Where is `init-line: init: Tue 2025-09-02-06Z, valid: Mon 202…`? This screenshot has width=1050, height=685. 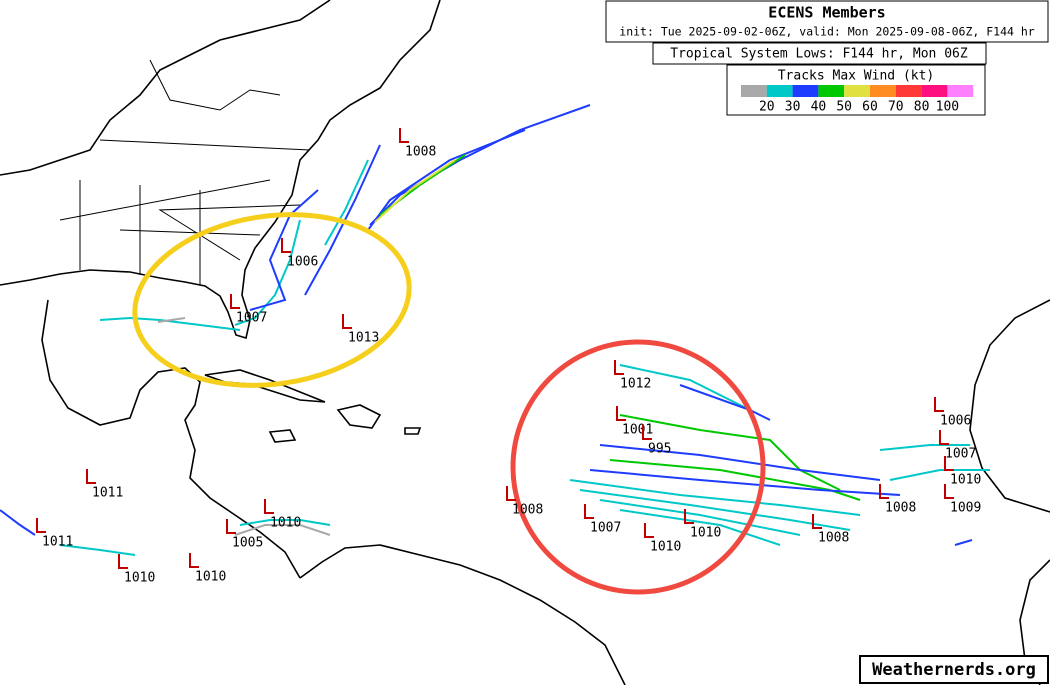 init-line: init: Tue 2025-09-02-06Z, valid: Mon 202… is located at coordinates (826, 32).